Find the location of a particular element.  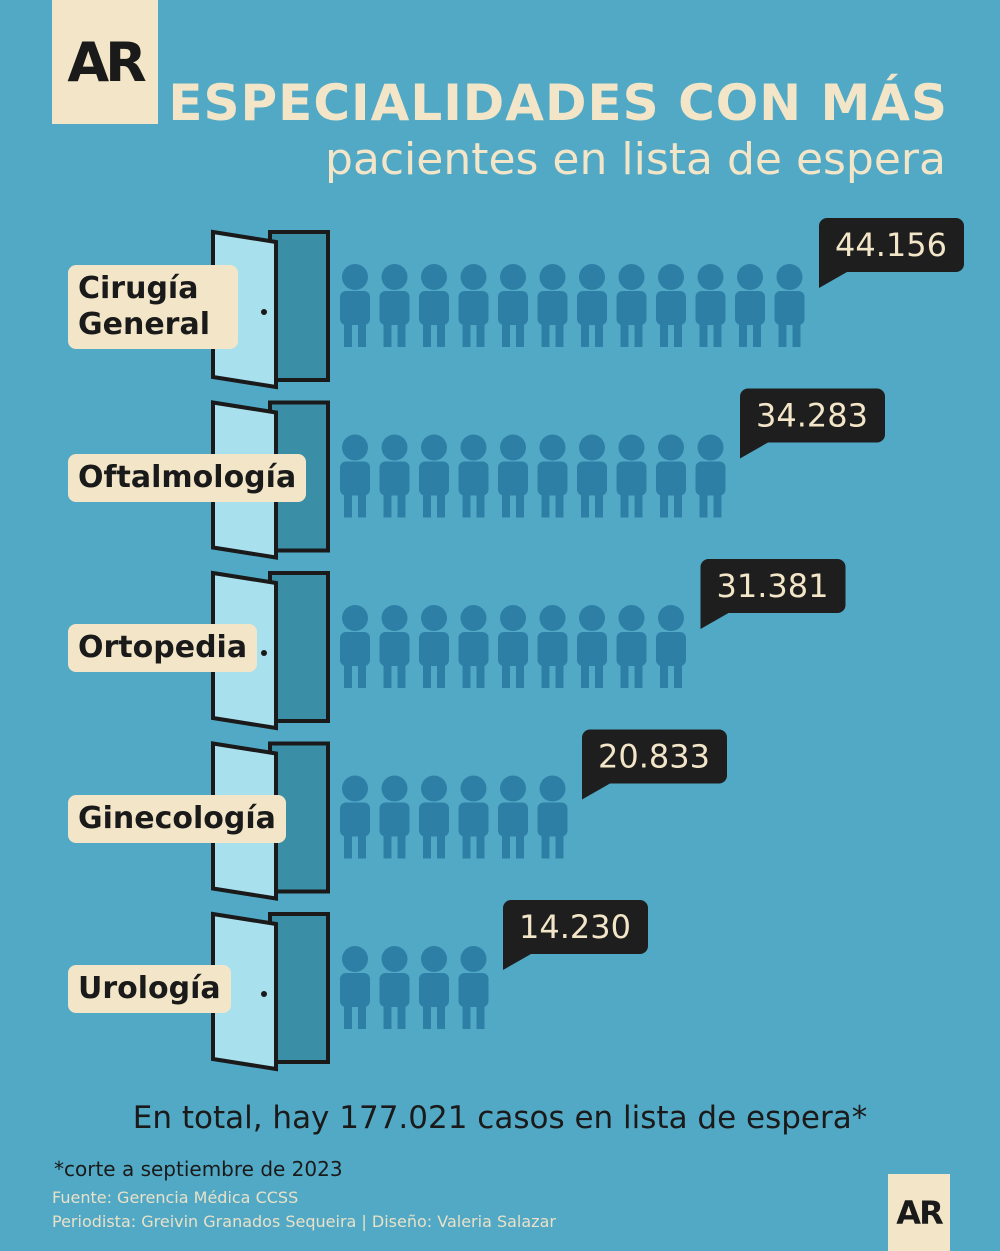

chart-title: ESPECIALIDADES CON MÁS is located at coordinates (558, 103).